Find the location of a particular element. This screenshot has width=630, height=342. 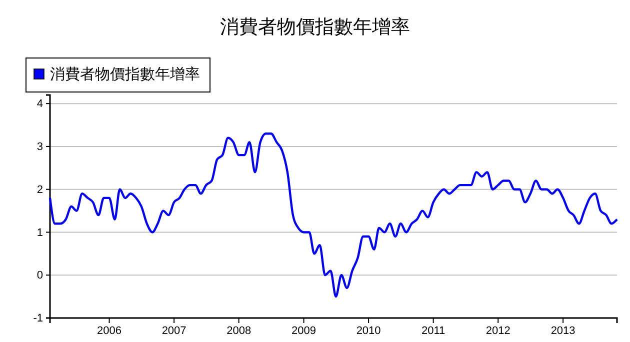

x-tick-label: 2007 is located at coordinates (174, 330).